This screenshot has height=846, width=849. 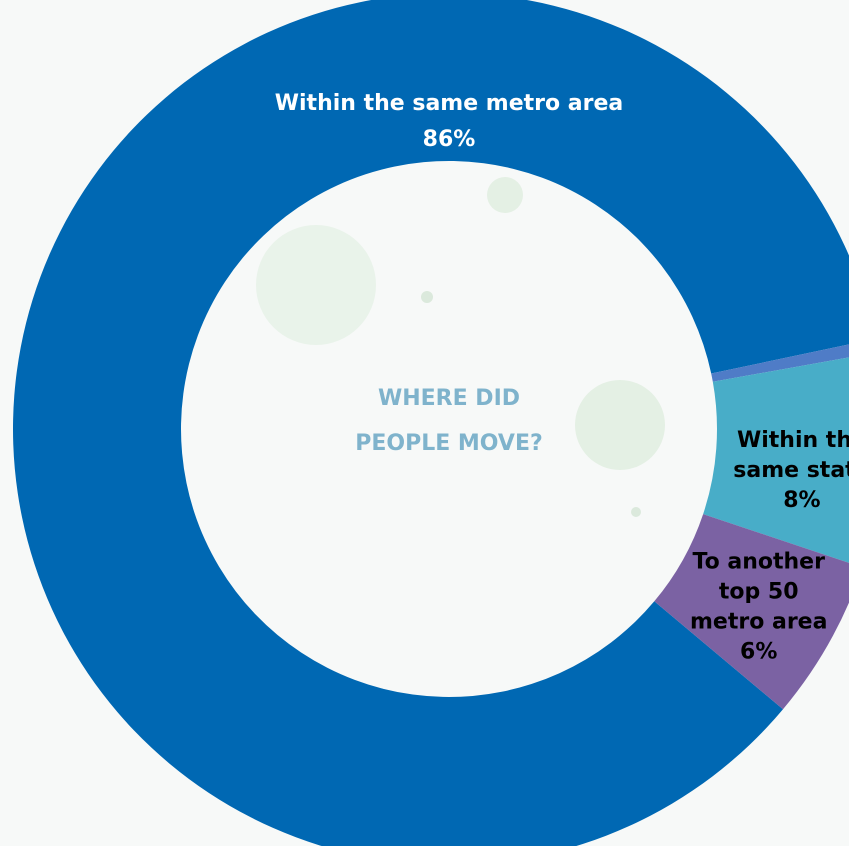 What do you see at coordinates (801, 500) in the screenshot?
I see `slice-label-3-line-3: 8%` at bounding box center [801, 500].